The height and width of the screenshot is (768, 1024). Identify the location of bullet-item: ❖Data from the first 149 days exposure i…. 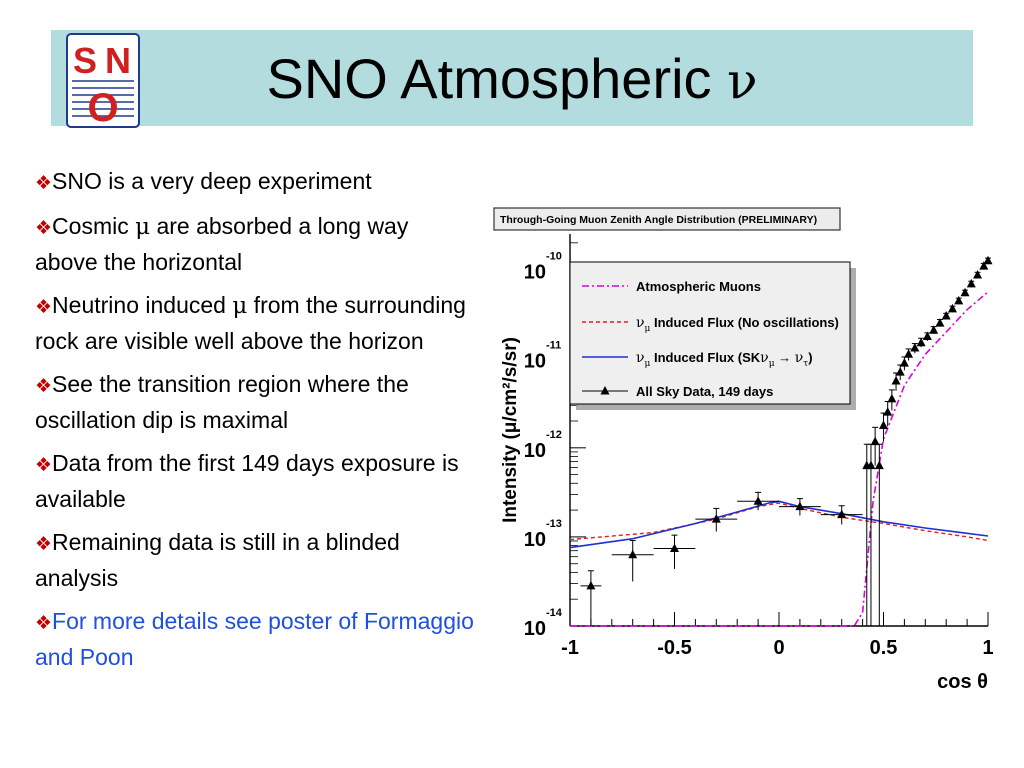
(255, 481).